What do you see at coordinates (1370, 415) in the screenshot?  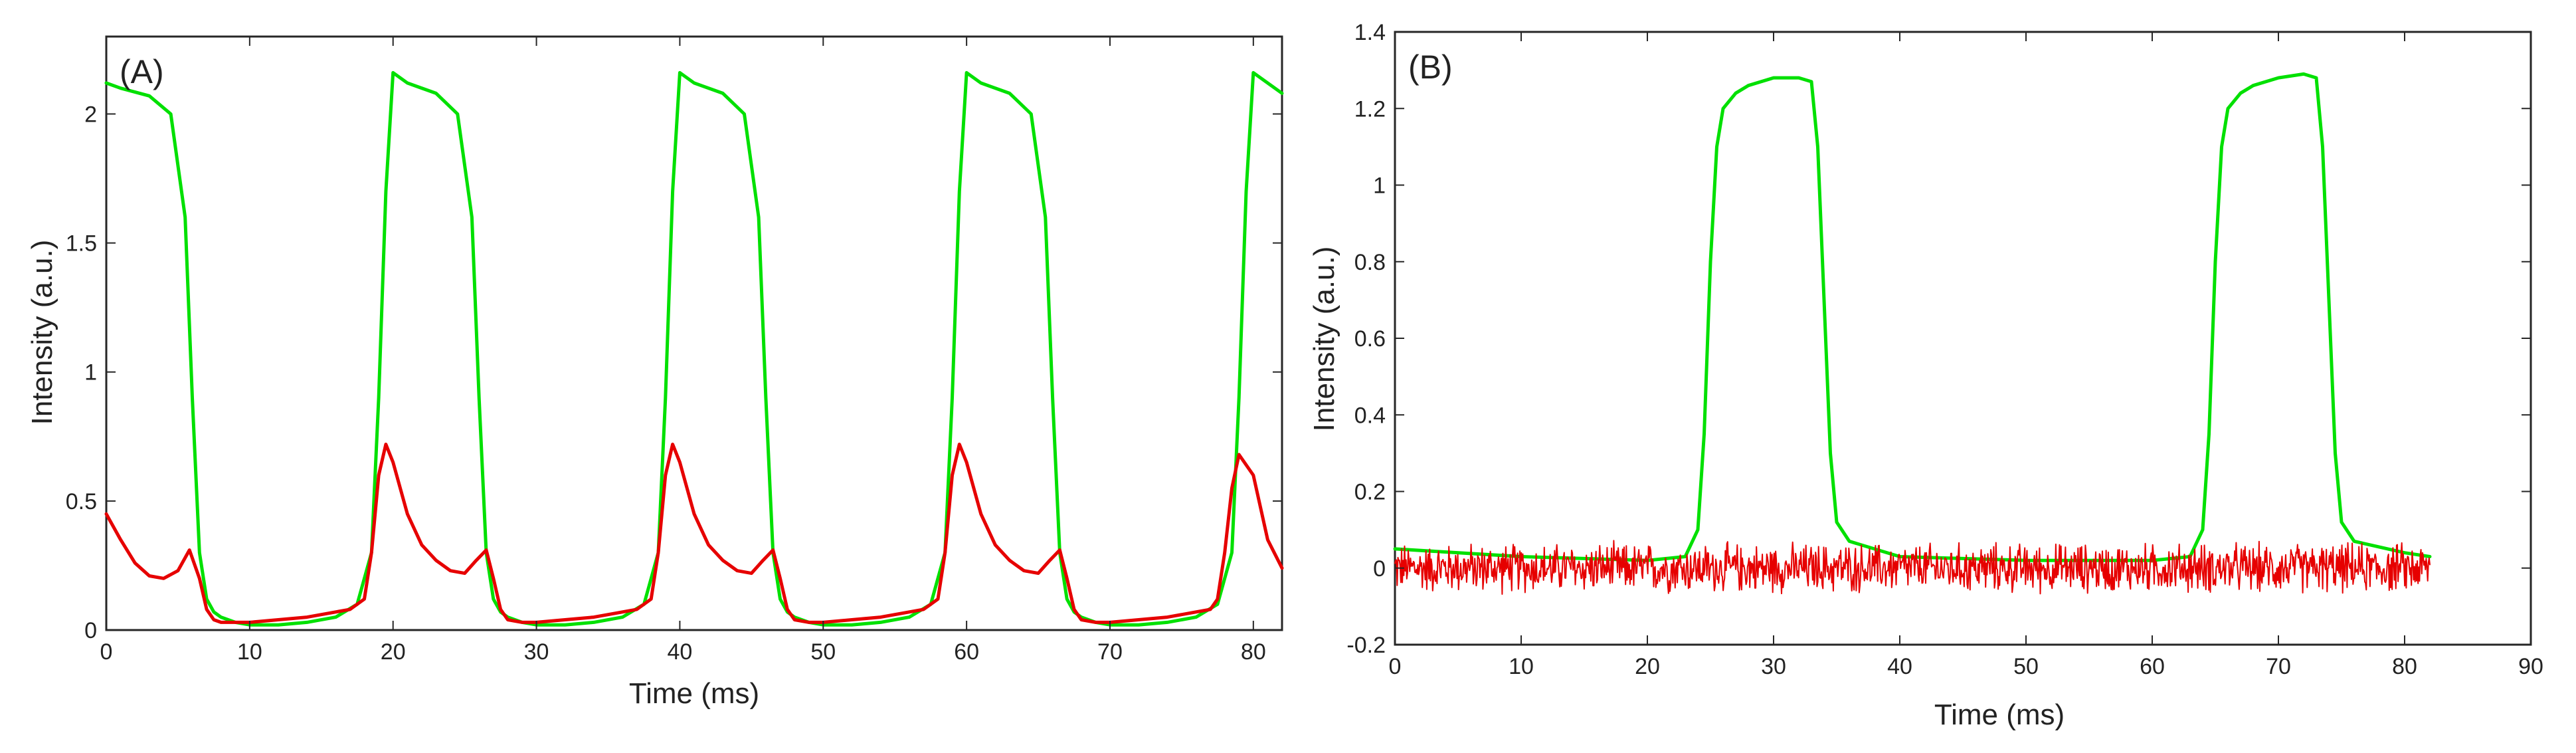 I see `panel-b-y-tick-label: 0.4` at bounding box center [1370, 415].